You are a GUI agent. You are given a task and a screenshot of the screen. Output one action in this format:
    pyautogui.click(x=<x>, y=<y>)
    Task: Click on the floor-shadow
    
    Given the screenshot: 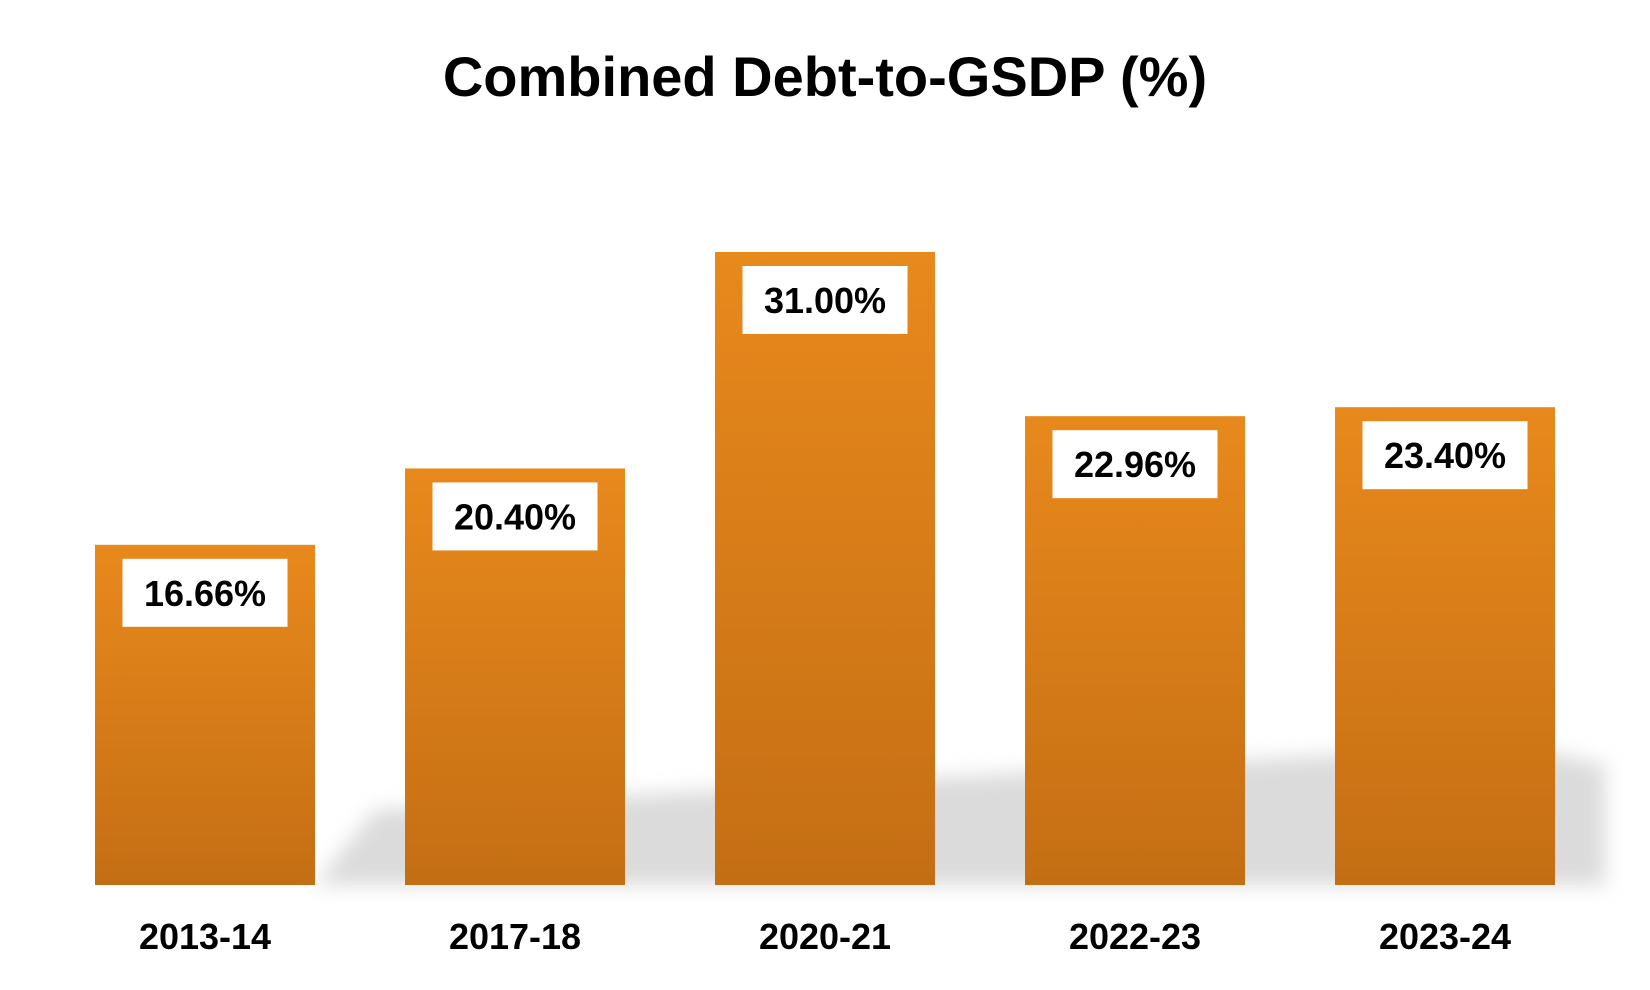 What is the action you would take?
    pyautogui.click(x=960, y=815)
    